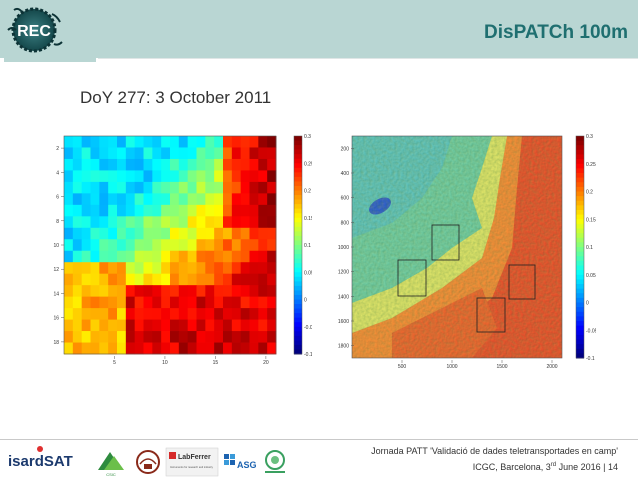 The image size is (638, 484). I want to click on tick-label: 5, so click(114, 363).